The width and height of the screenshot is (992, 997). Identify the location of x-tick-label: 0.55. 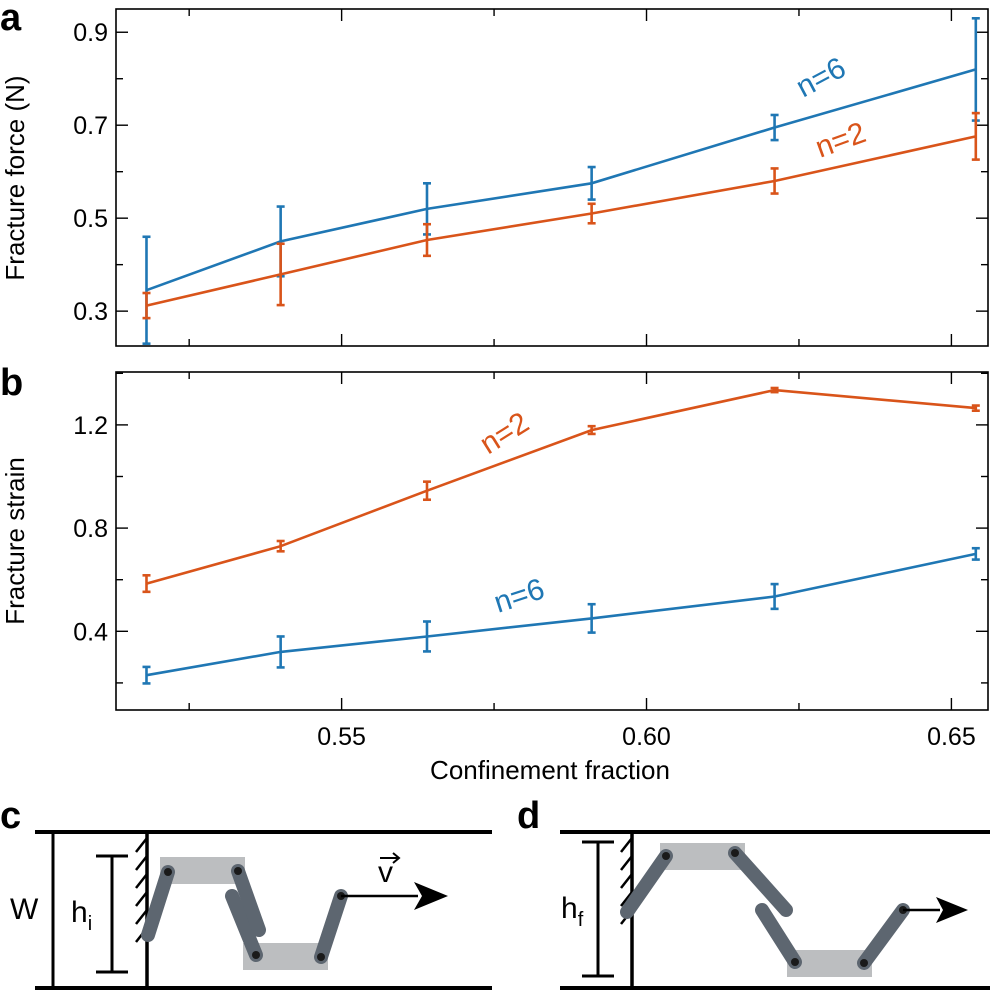
(341, 737).